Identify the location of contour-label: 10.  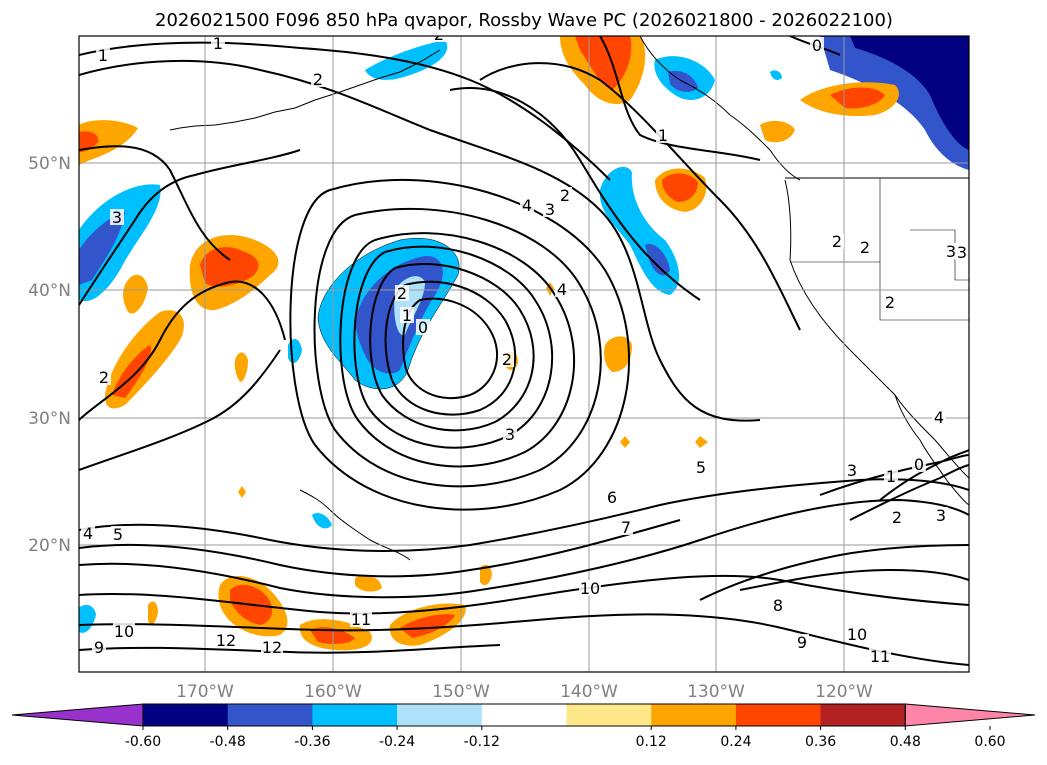
(857, 634).